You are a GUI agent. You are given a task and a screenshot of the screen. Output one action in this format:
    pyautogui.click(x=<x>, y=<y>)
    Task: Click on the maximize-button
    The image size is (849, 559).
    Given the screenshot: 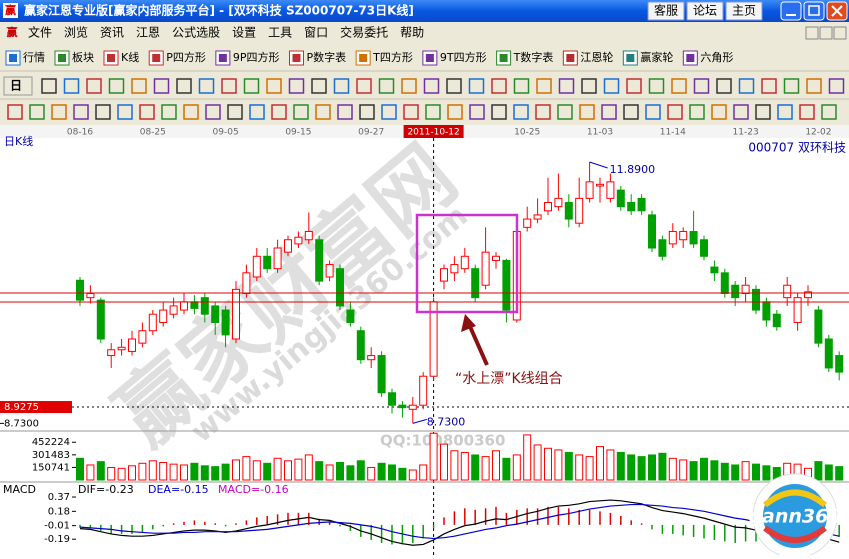 What is the action you would take?
    pyautogui.click(x=814, y=11)
    